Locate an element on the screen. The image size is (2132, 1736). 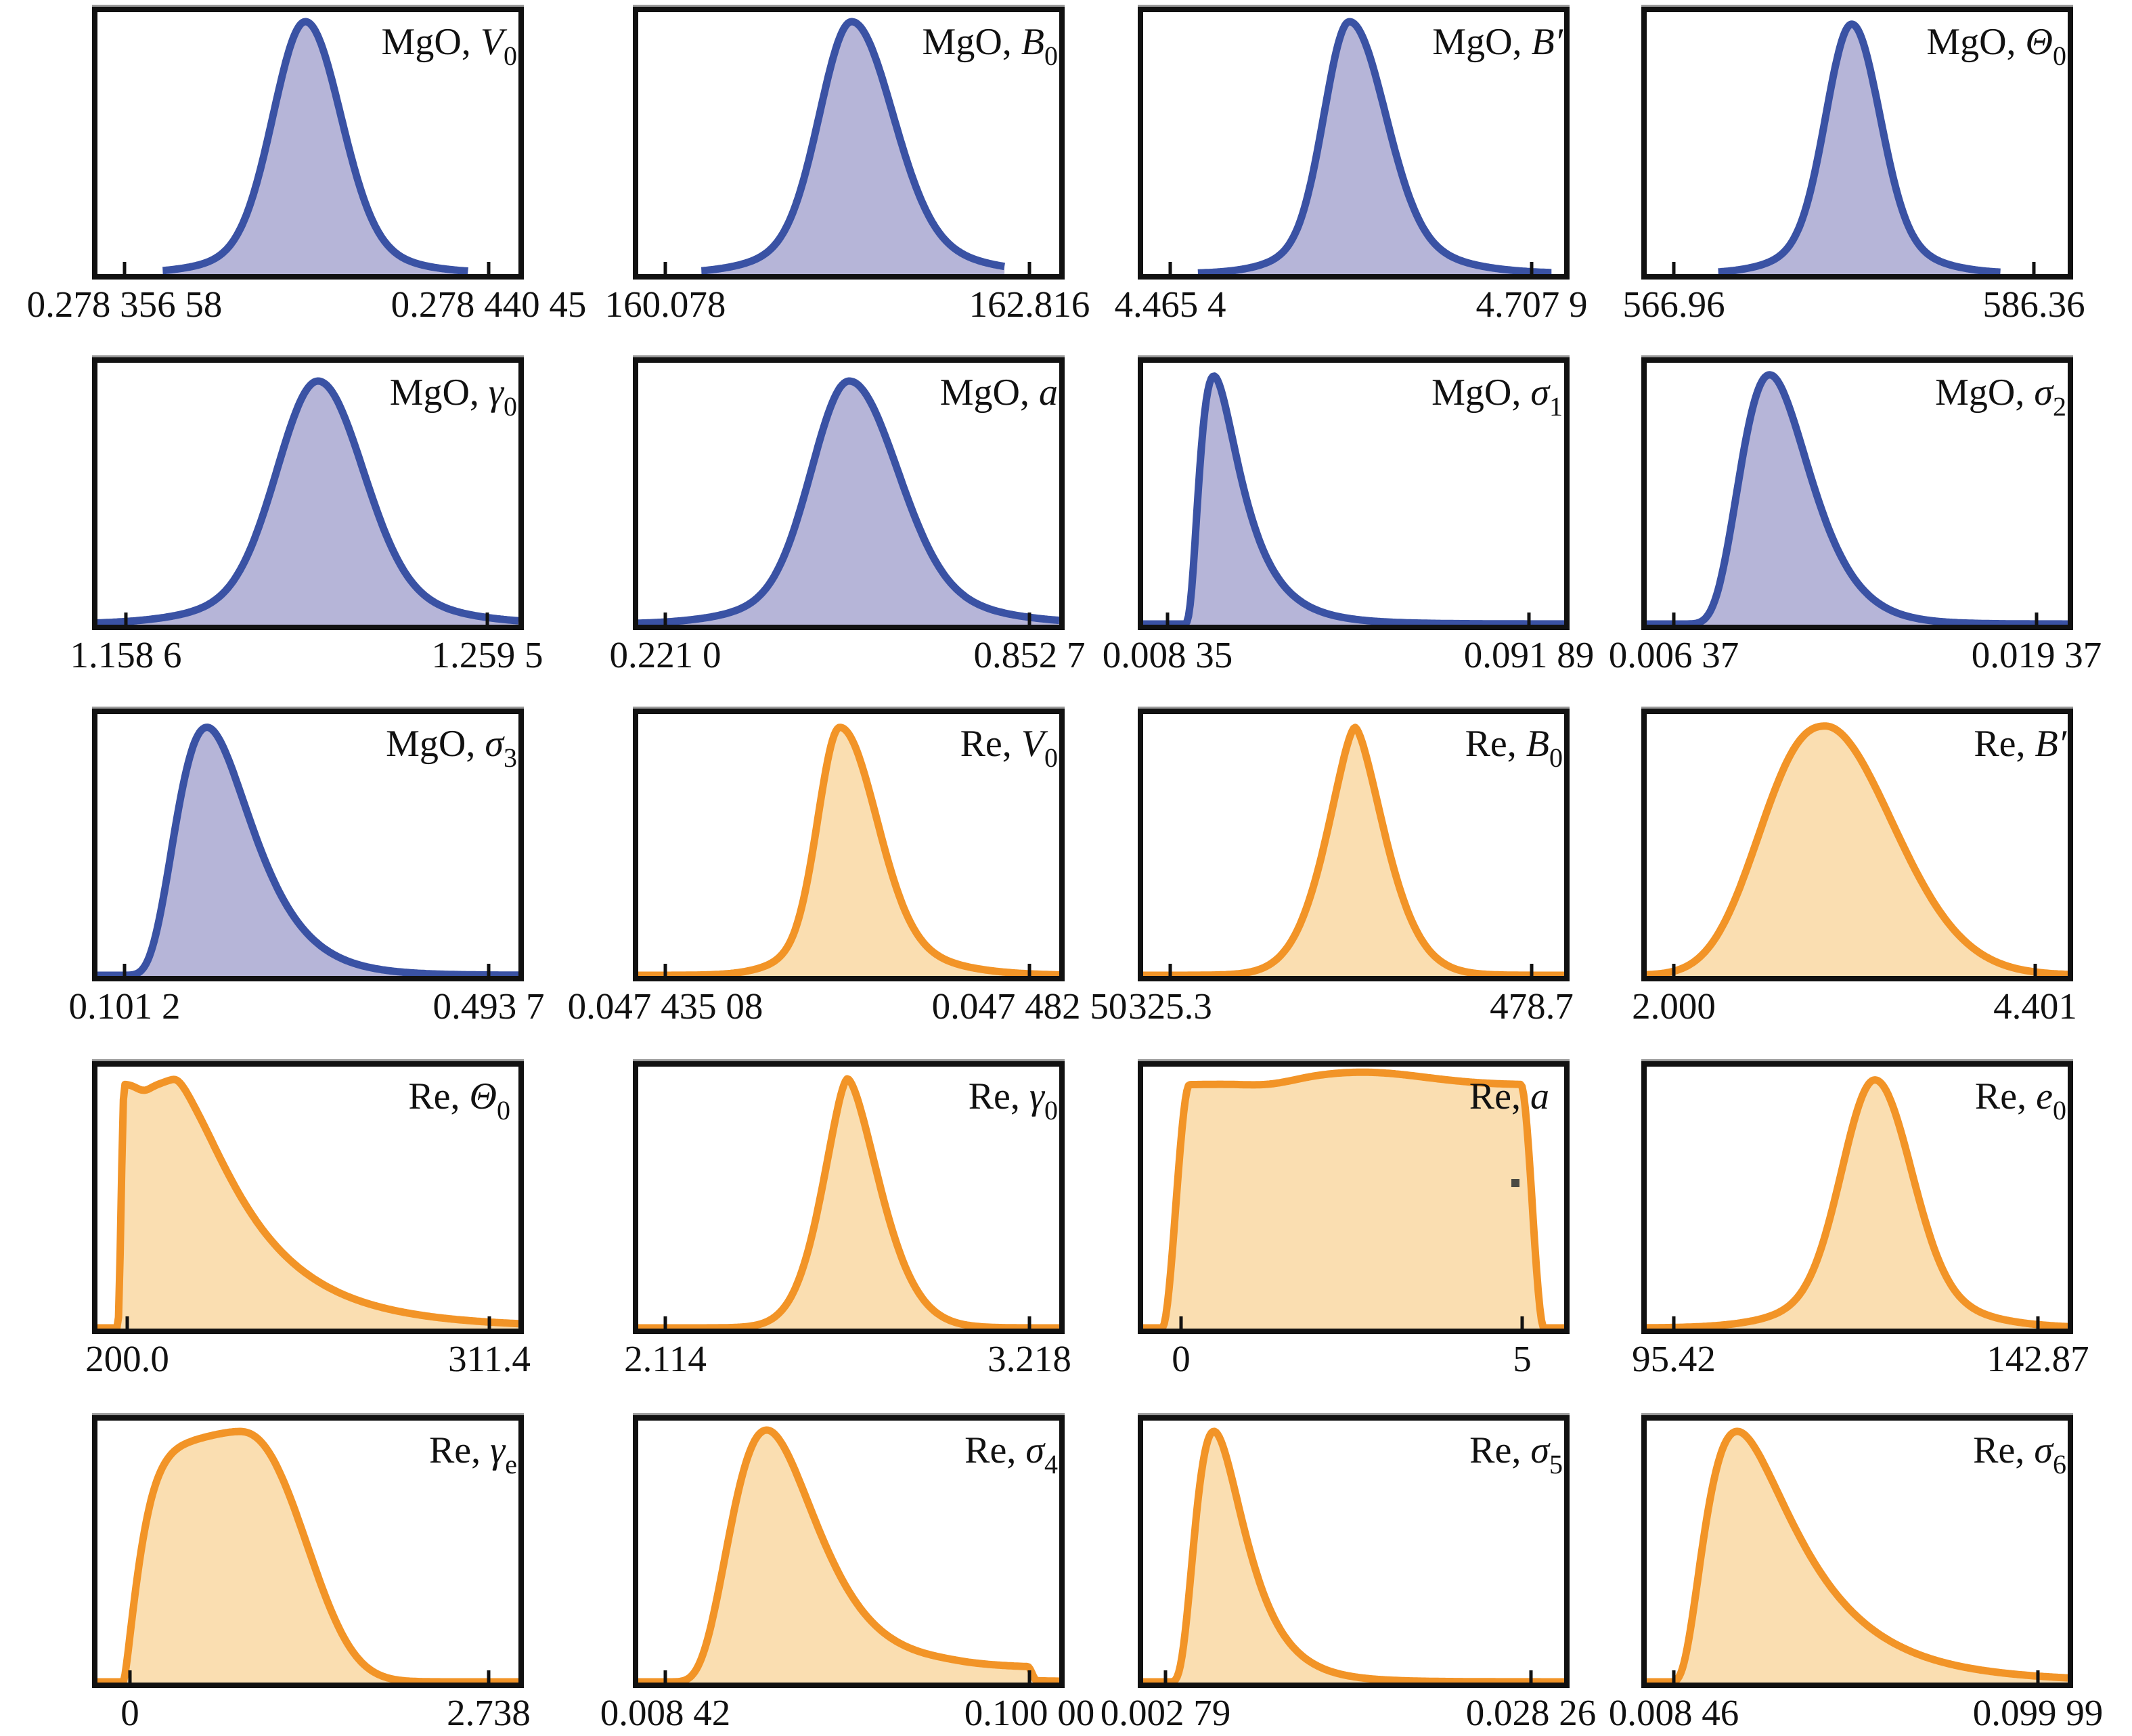
svg-text: 311.4 is located at coordinates (489, 1358).